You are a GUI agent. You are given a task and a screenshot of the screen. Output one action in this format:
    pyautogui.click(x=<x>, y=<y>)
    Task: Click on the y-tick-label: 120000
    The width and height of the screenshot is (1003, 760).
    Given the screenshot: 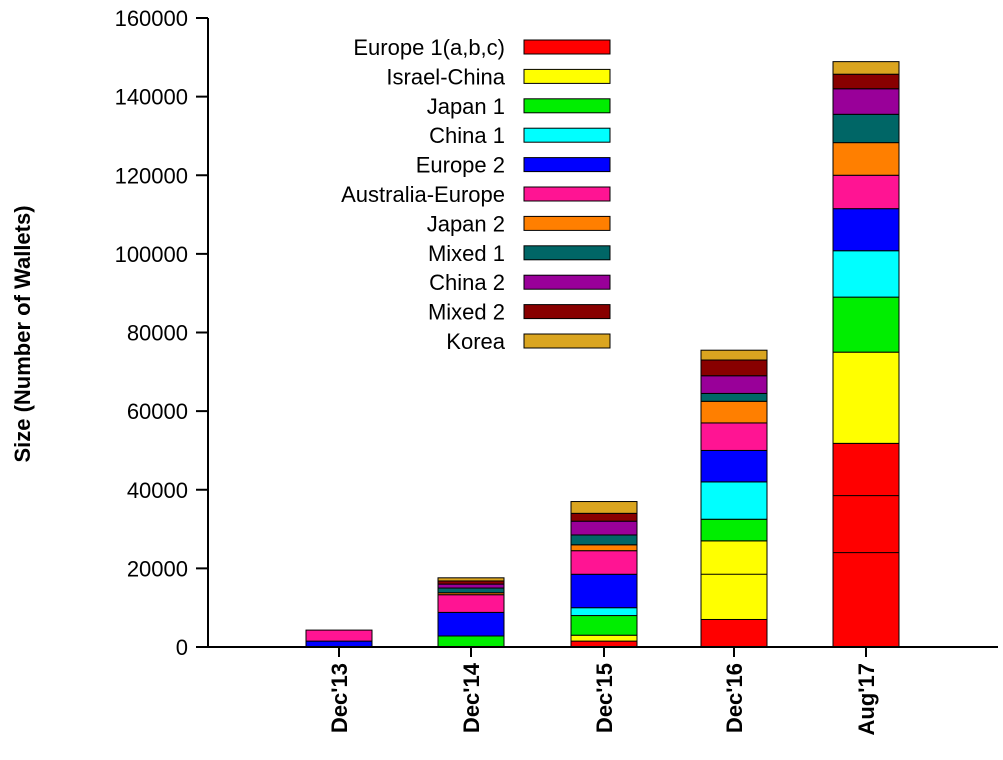 What is the action you would take?
    pyautogui.click(x=151, y=175)
    